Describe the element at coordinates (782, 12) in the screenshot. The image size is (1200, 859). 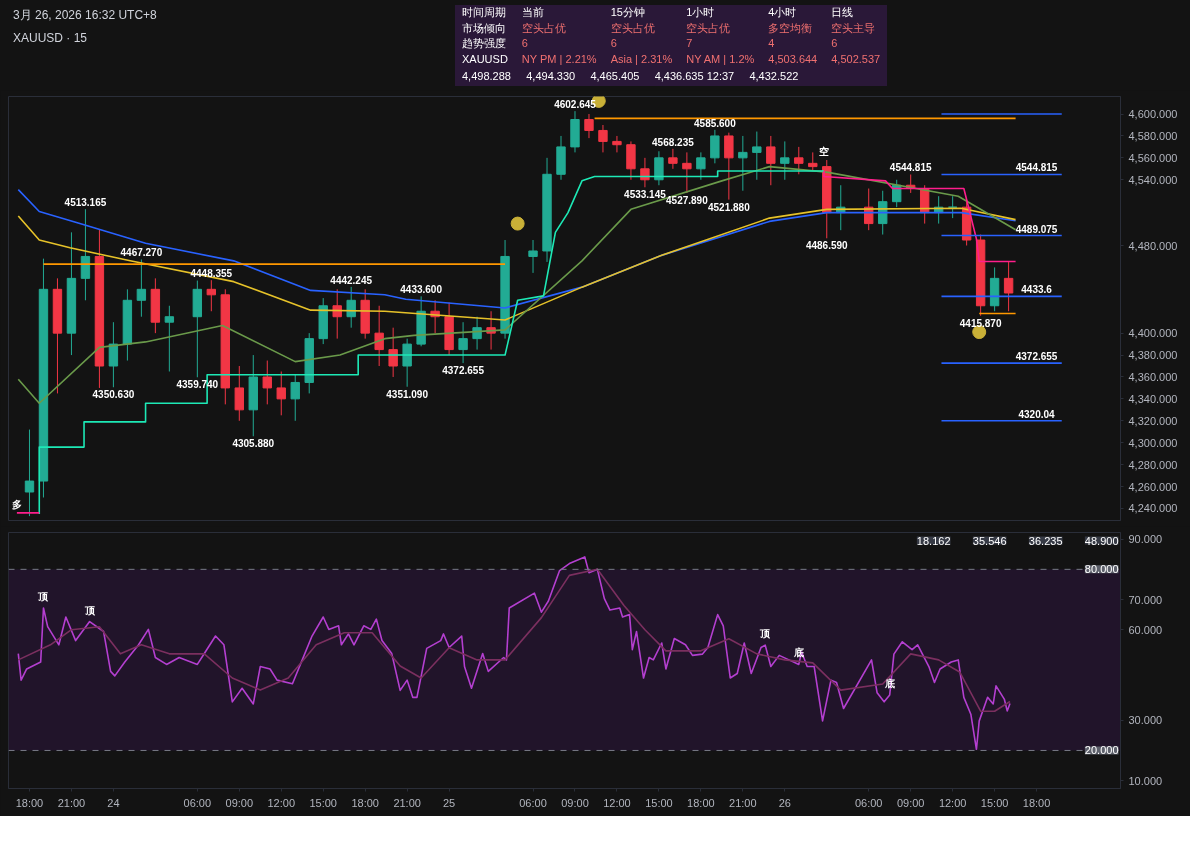
I see `text: 4小时` at that location.